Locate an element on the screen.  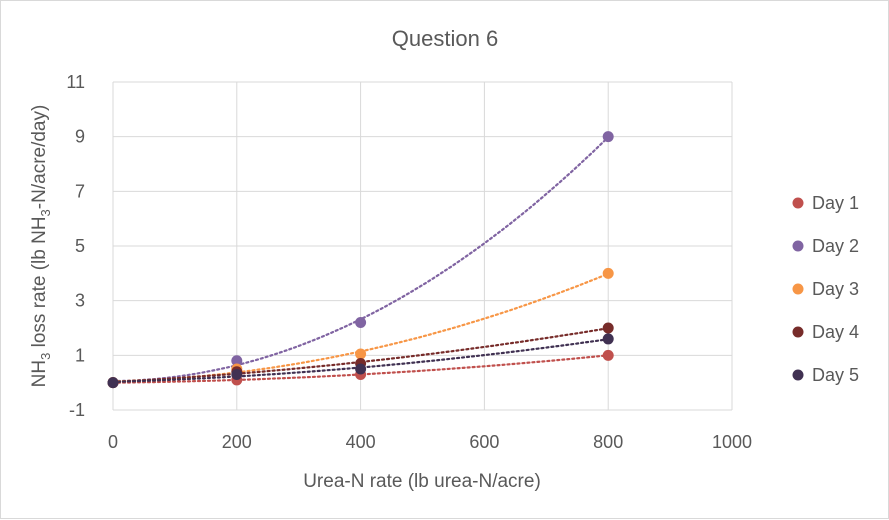
y-tick-labels: -1 1 3 5 7 9 11 is located at coordinates (75, 246).